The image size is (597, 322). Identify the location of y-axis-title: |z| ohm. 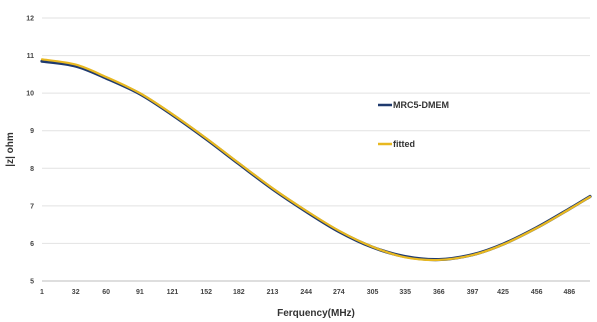
(10, 149).